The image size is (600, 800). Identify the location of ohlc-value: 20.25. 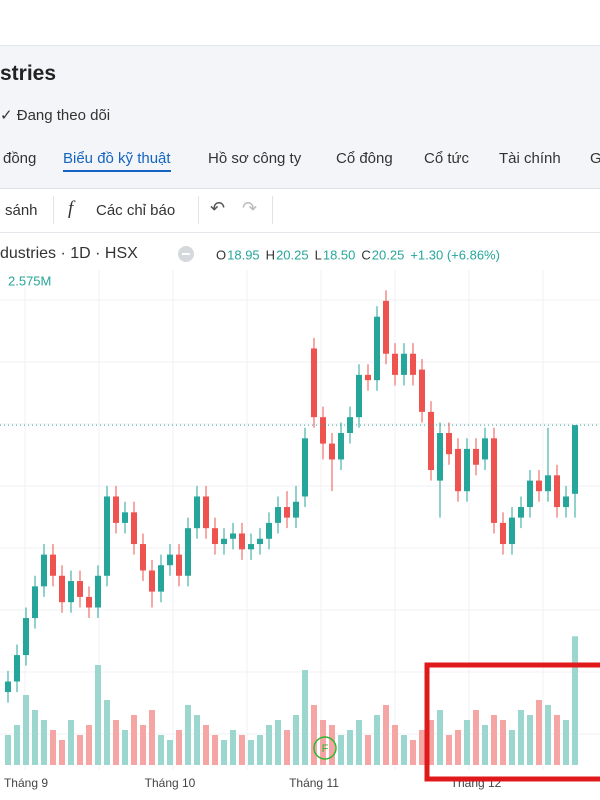
(292, 254).